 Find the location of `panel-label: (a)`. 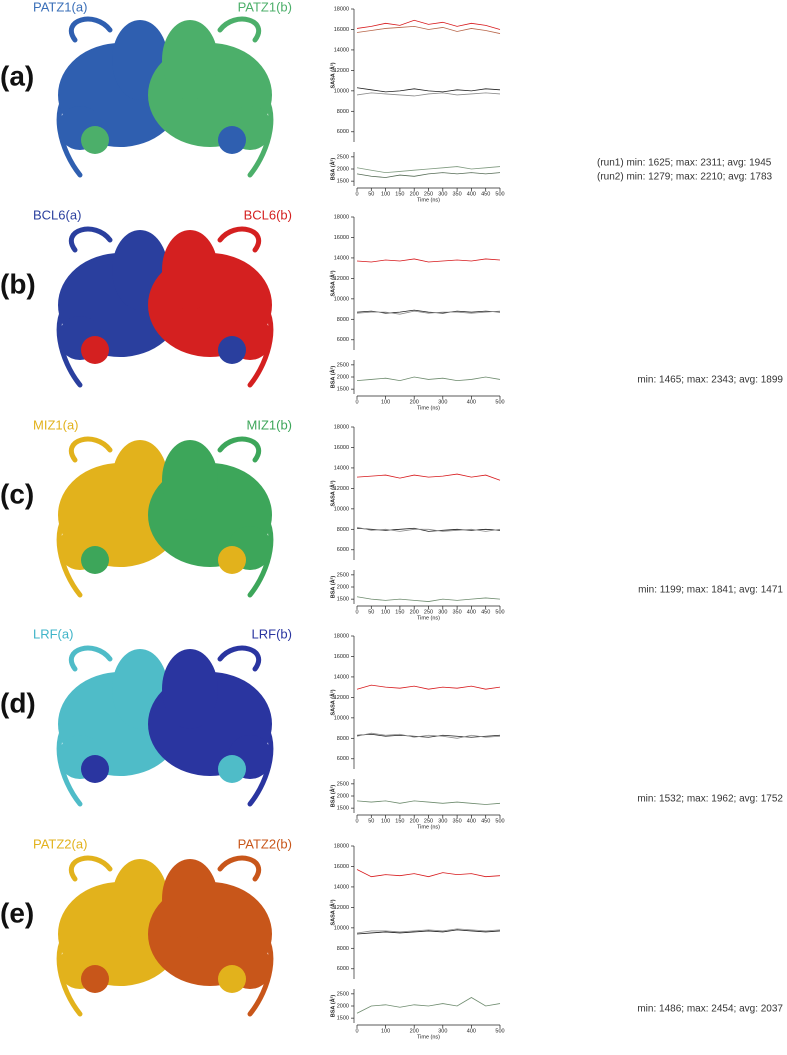

panel-label: (a) is located at coordinates (17, 75).